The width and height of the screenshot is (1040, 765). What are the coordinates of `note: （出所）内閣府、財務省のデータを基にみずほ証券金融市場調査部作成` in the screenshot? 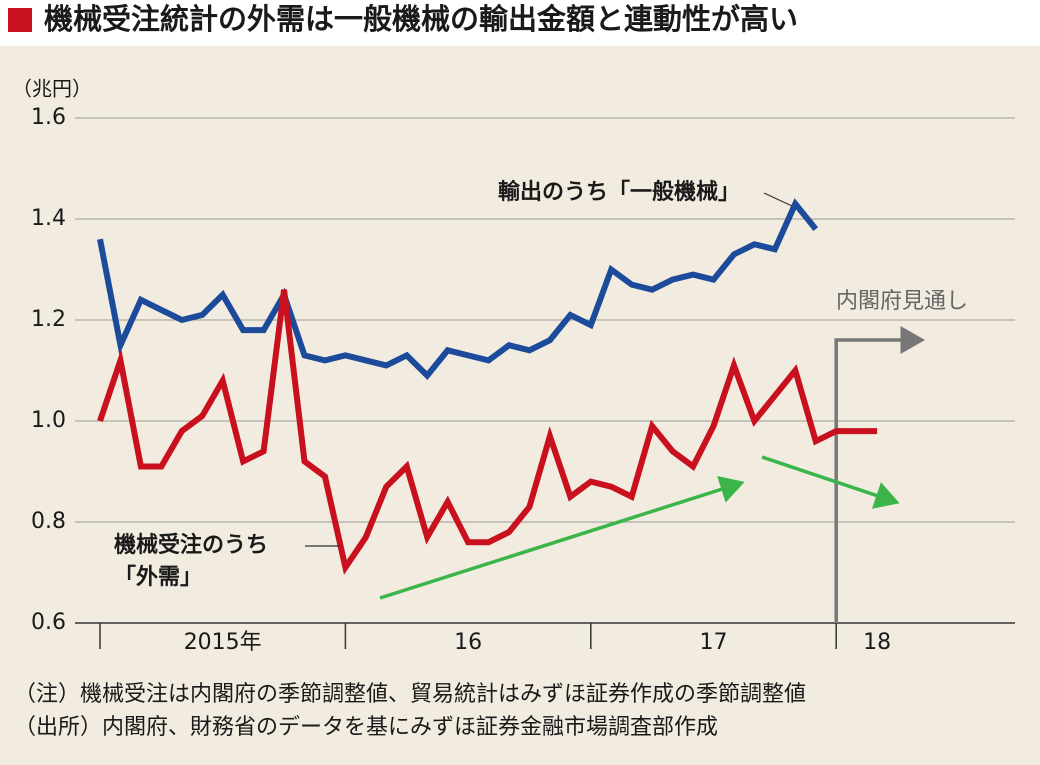 It's located at (366, 727).